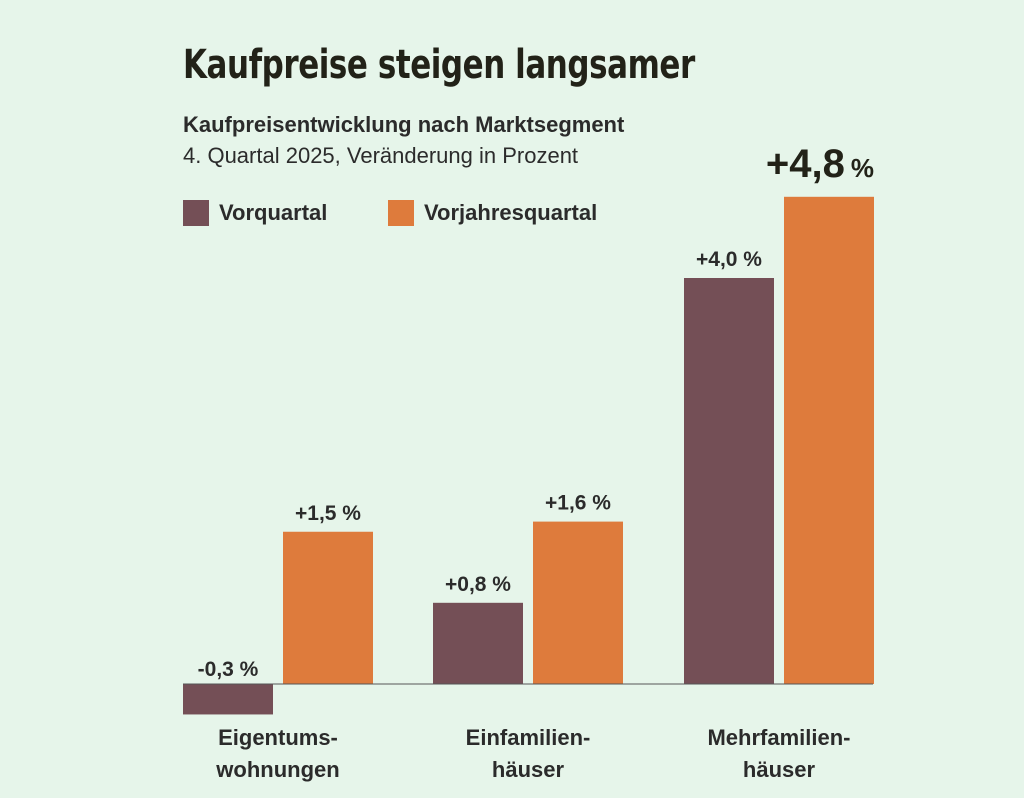 The image size is (1024, 798). What do you see at coordinates (862, 168) in the screenshot?
I see `data-label-highlight-unit: %` at bounding box center [862, 168].